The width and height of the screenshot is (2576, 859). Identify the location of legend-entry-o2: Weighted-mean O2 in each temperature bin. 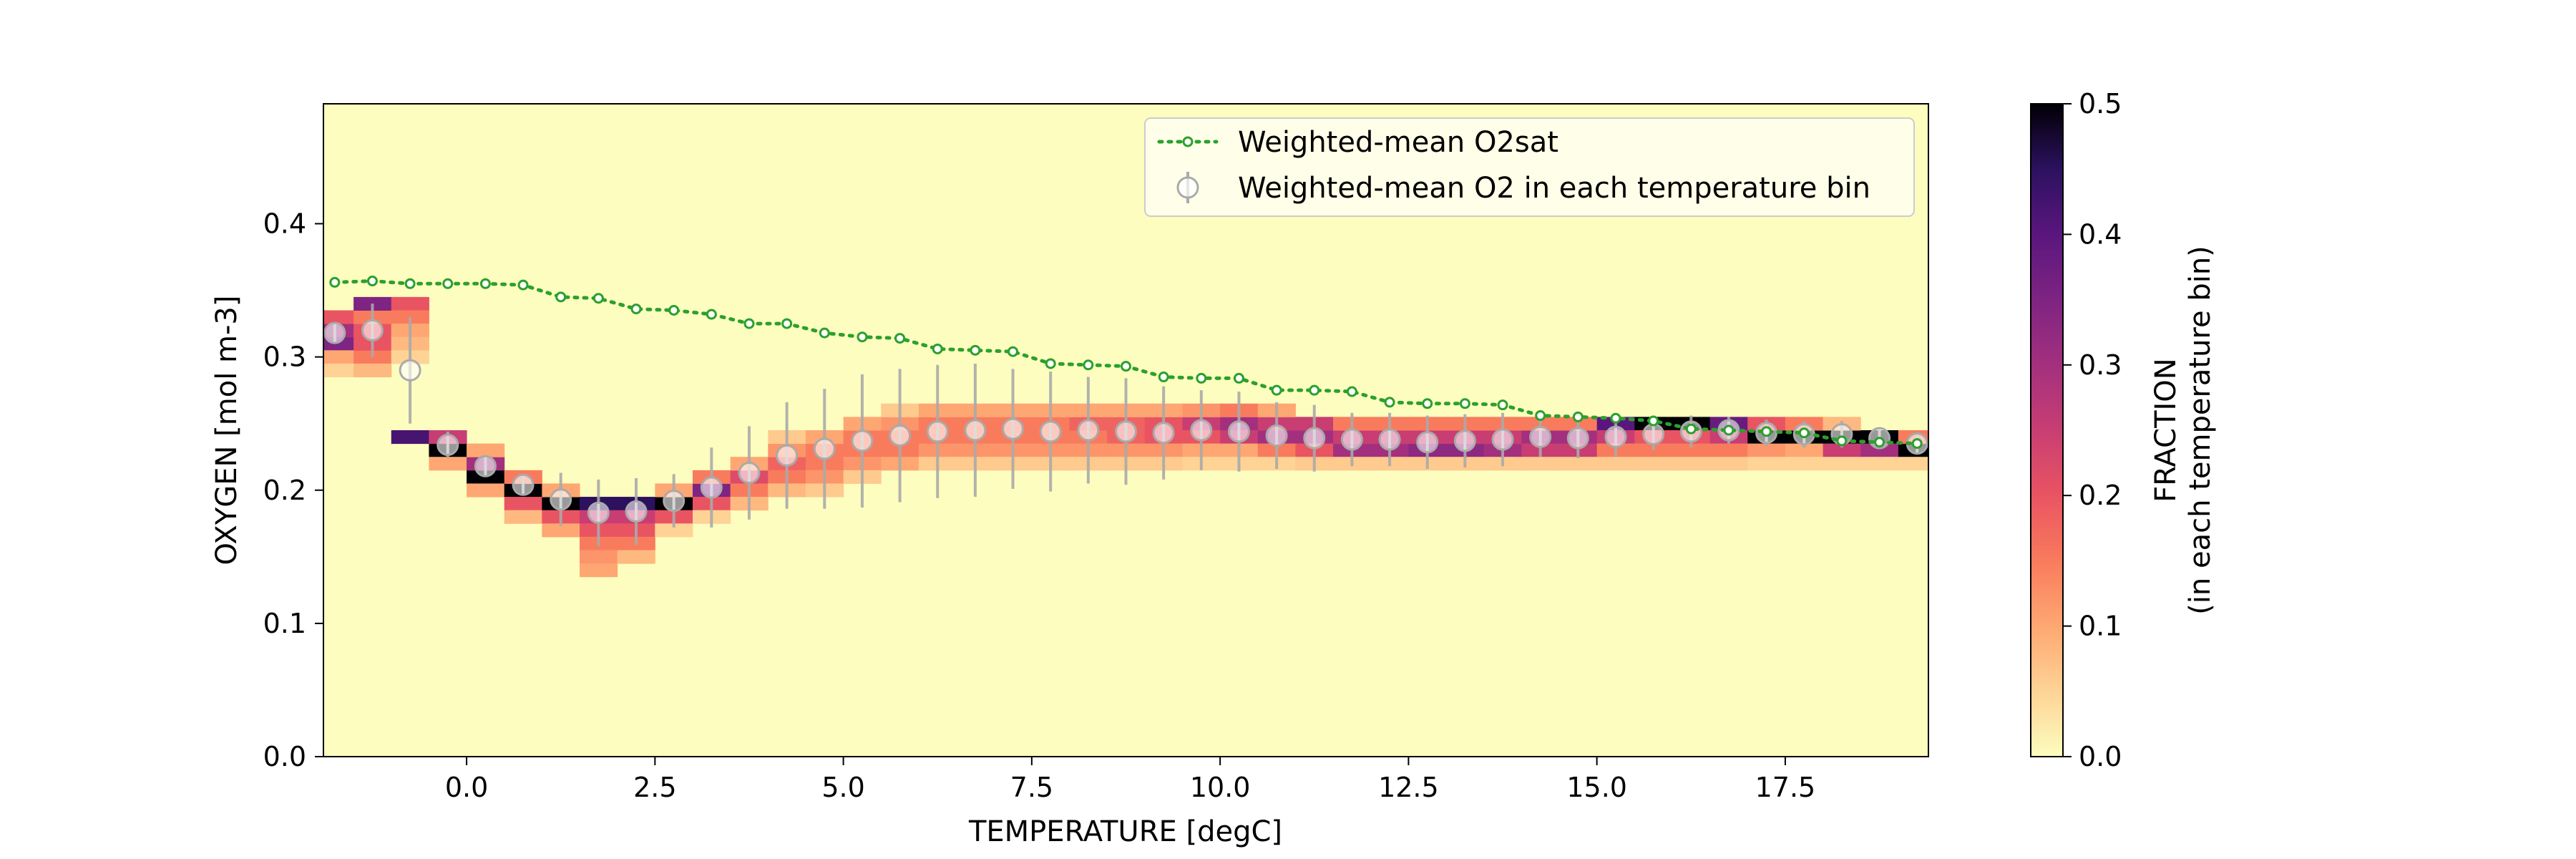
(1523, 188).